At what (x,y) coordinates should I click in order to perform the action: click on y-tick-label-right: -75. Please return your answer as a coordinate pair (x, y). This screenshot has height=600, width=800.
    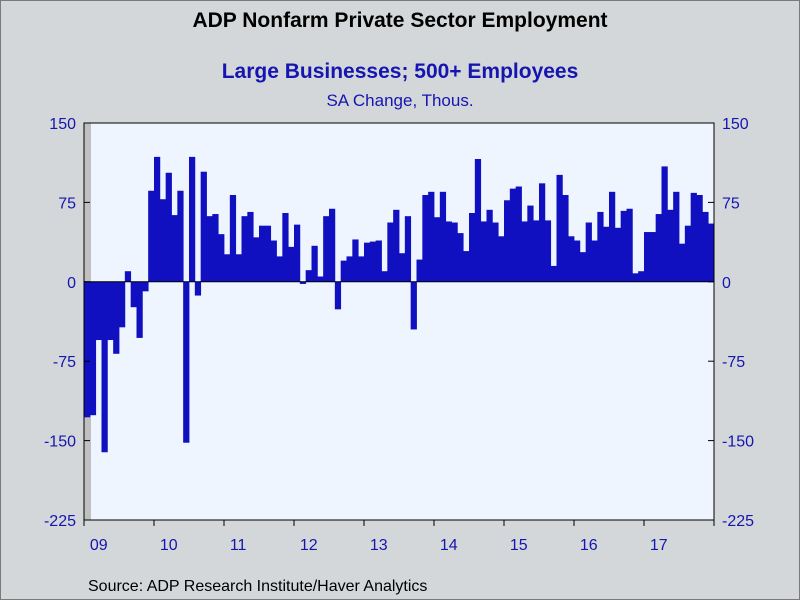
    Looking at the image, I should click on (733, 362).